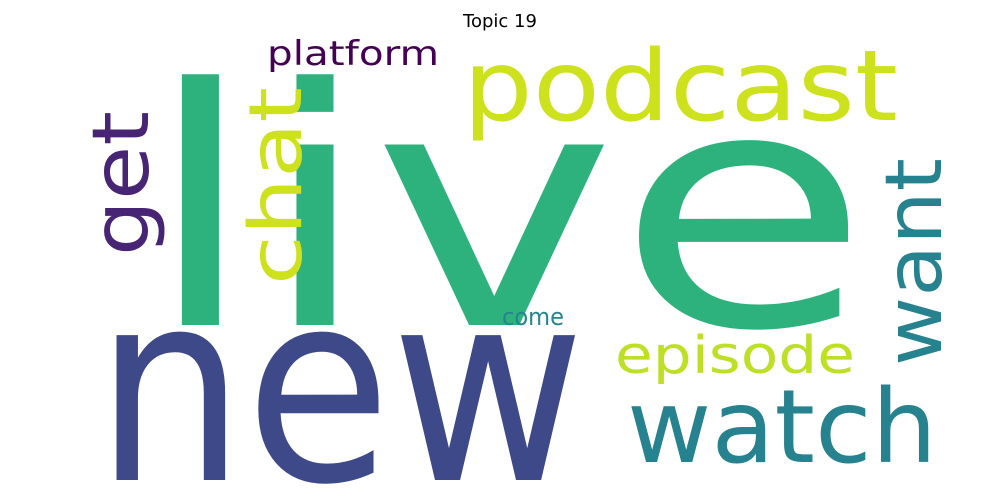  What do you see at coordinates (500, 21) in the screenshot?
I see `chart-title: Topic 19` at bounding box center [500, 21].